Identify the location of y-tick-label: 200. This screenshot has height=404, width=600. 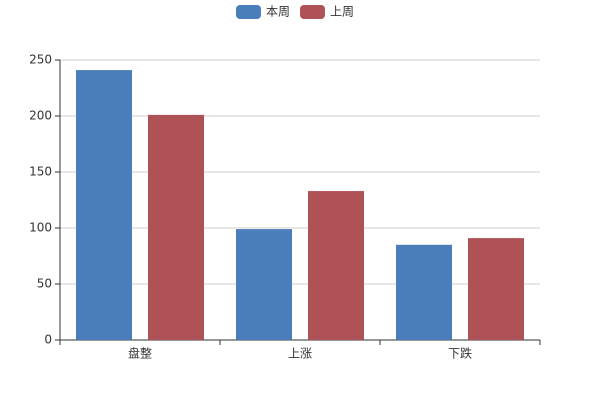
(40, 116).